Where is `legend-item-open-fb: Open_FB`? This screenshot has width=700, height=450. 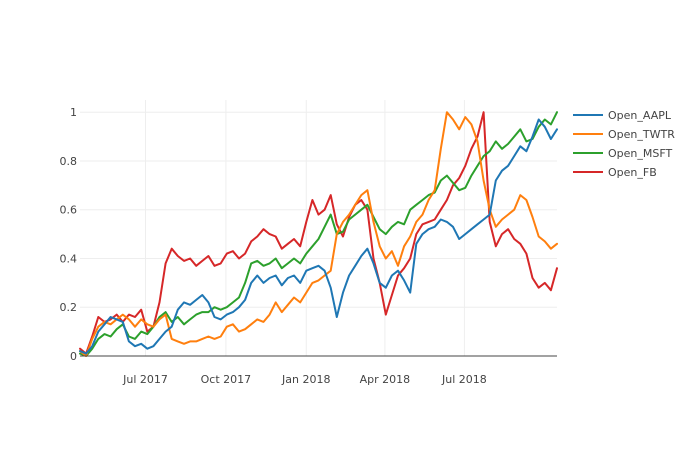
legend-item-open-fb: Open_FB is located at coordinates (615, 172).